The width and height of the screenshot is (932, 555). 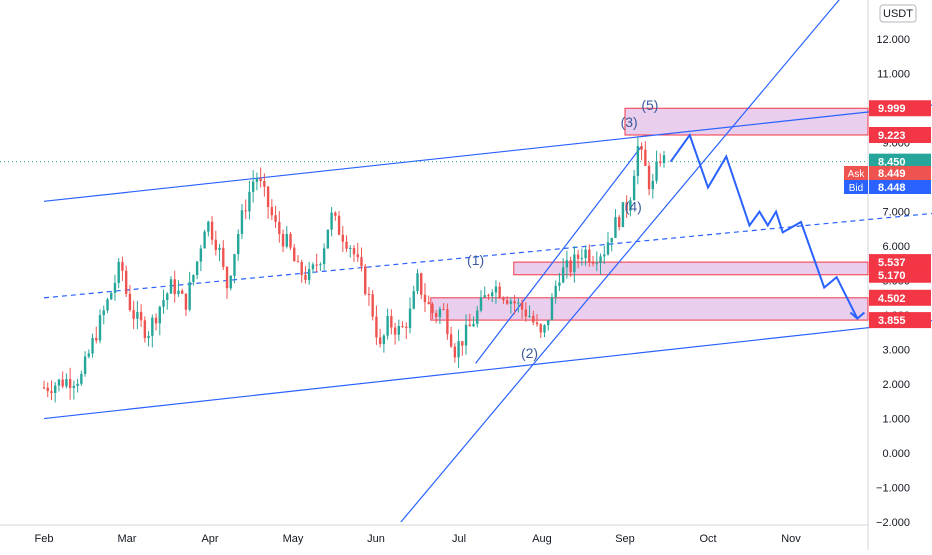 I want to click on wave-label-2: (2), so click(x=529, y=353).